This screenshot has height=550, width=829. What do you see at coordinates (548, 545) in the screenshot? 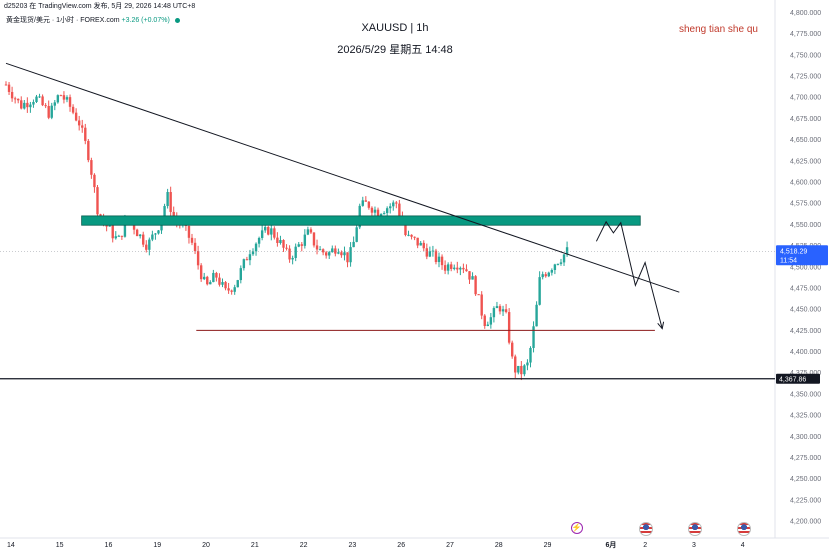
I see `x-tick-label: 29` at bounding box center [548, 545].